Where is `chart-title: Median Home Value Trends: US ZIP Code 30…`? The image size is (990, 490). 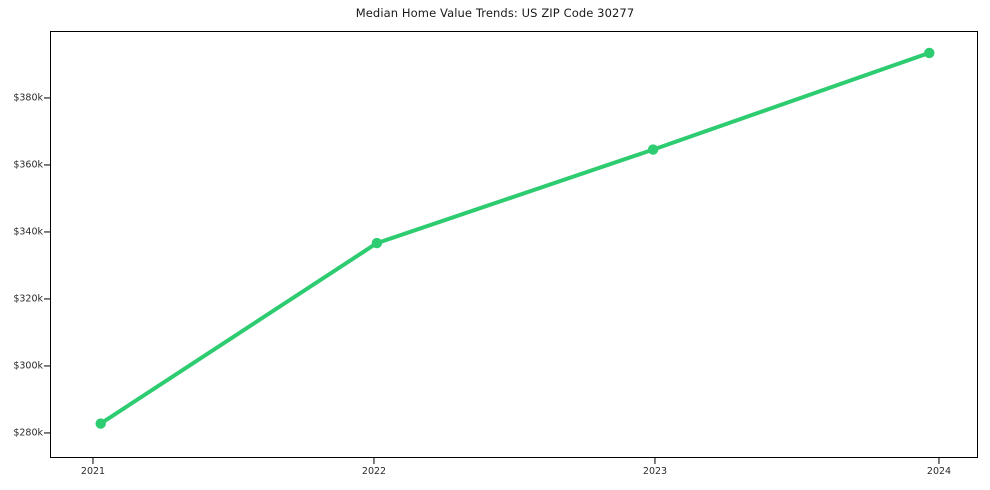 chart-title: Median Home Value Trends: US ZIP Code 30… is located at coordinates (495, 13).